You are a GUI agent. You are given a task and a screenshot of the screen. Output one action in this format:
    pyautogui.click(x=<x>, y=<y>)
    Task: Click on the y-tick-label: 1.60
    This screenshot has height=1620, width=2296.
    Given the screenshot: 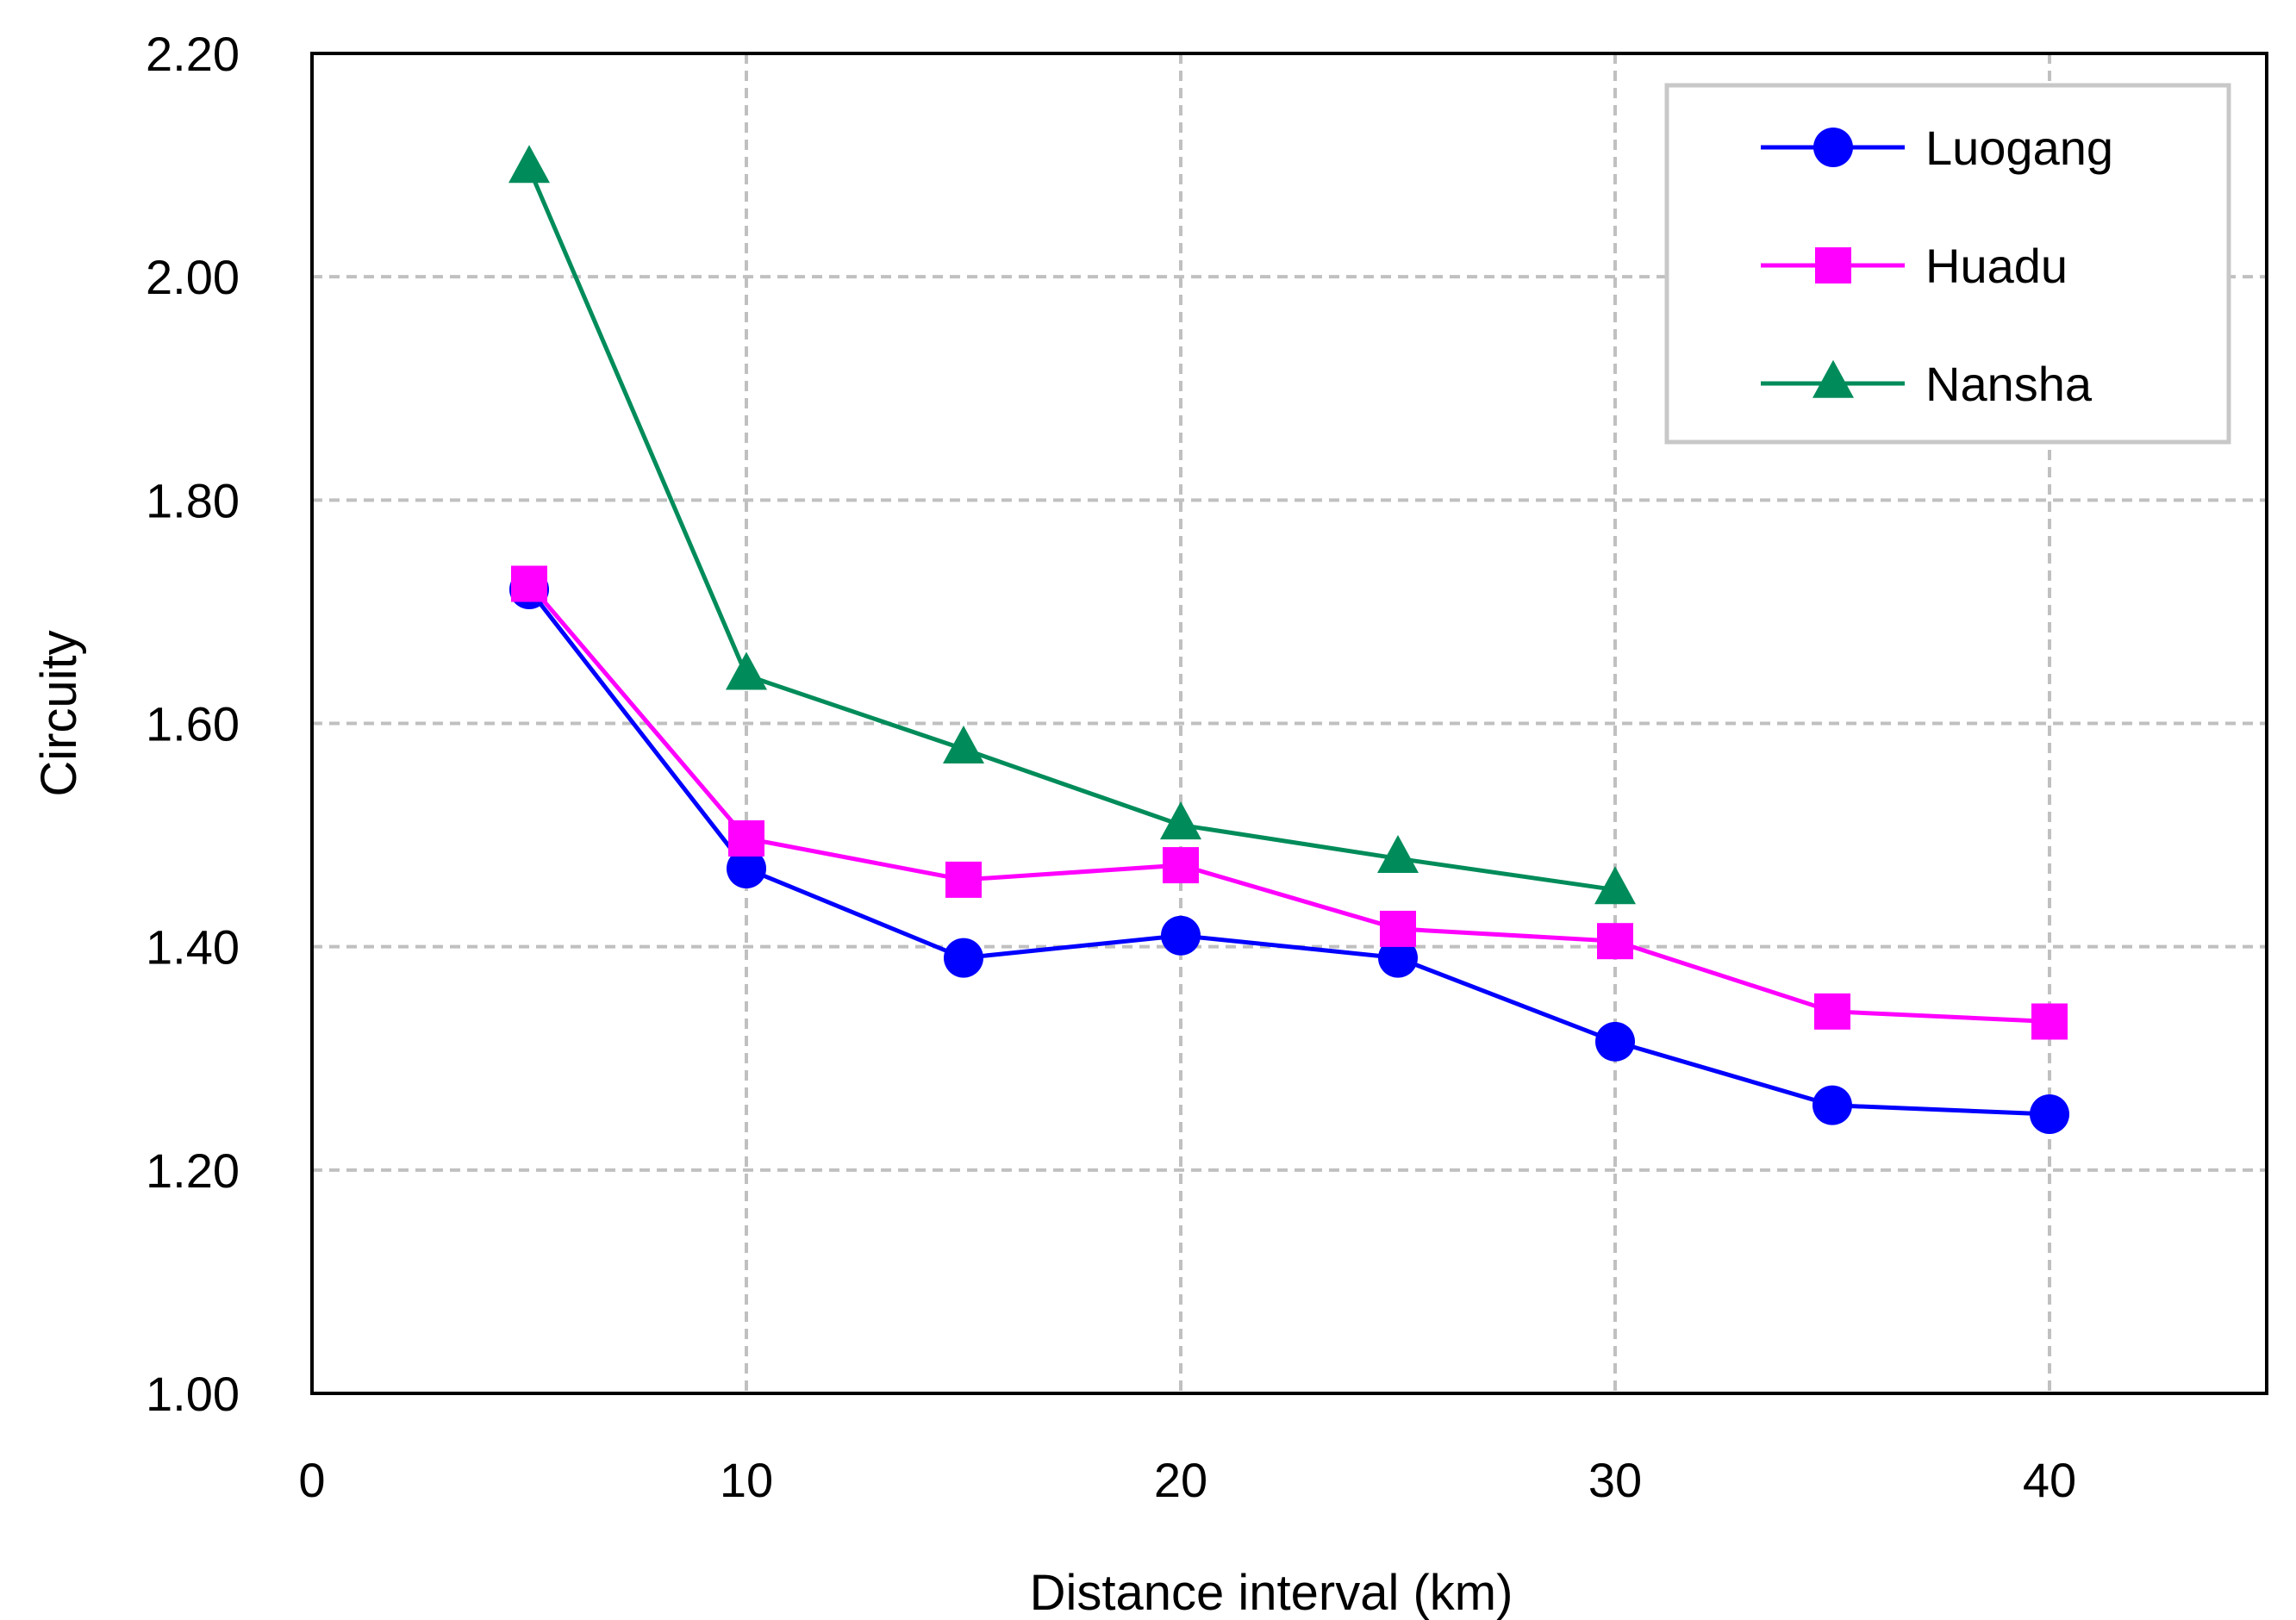 What is the action you would take?
    pyautogui.click(x=193, y=724)
    